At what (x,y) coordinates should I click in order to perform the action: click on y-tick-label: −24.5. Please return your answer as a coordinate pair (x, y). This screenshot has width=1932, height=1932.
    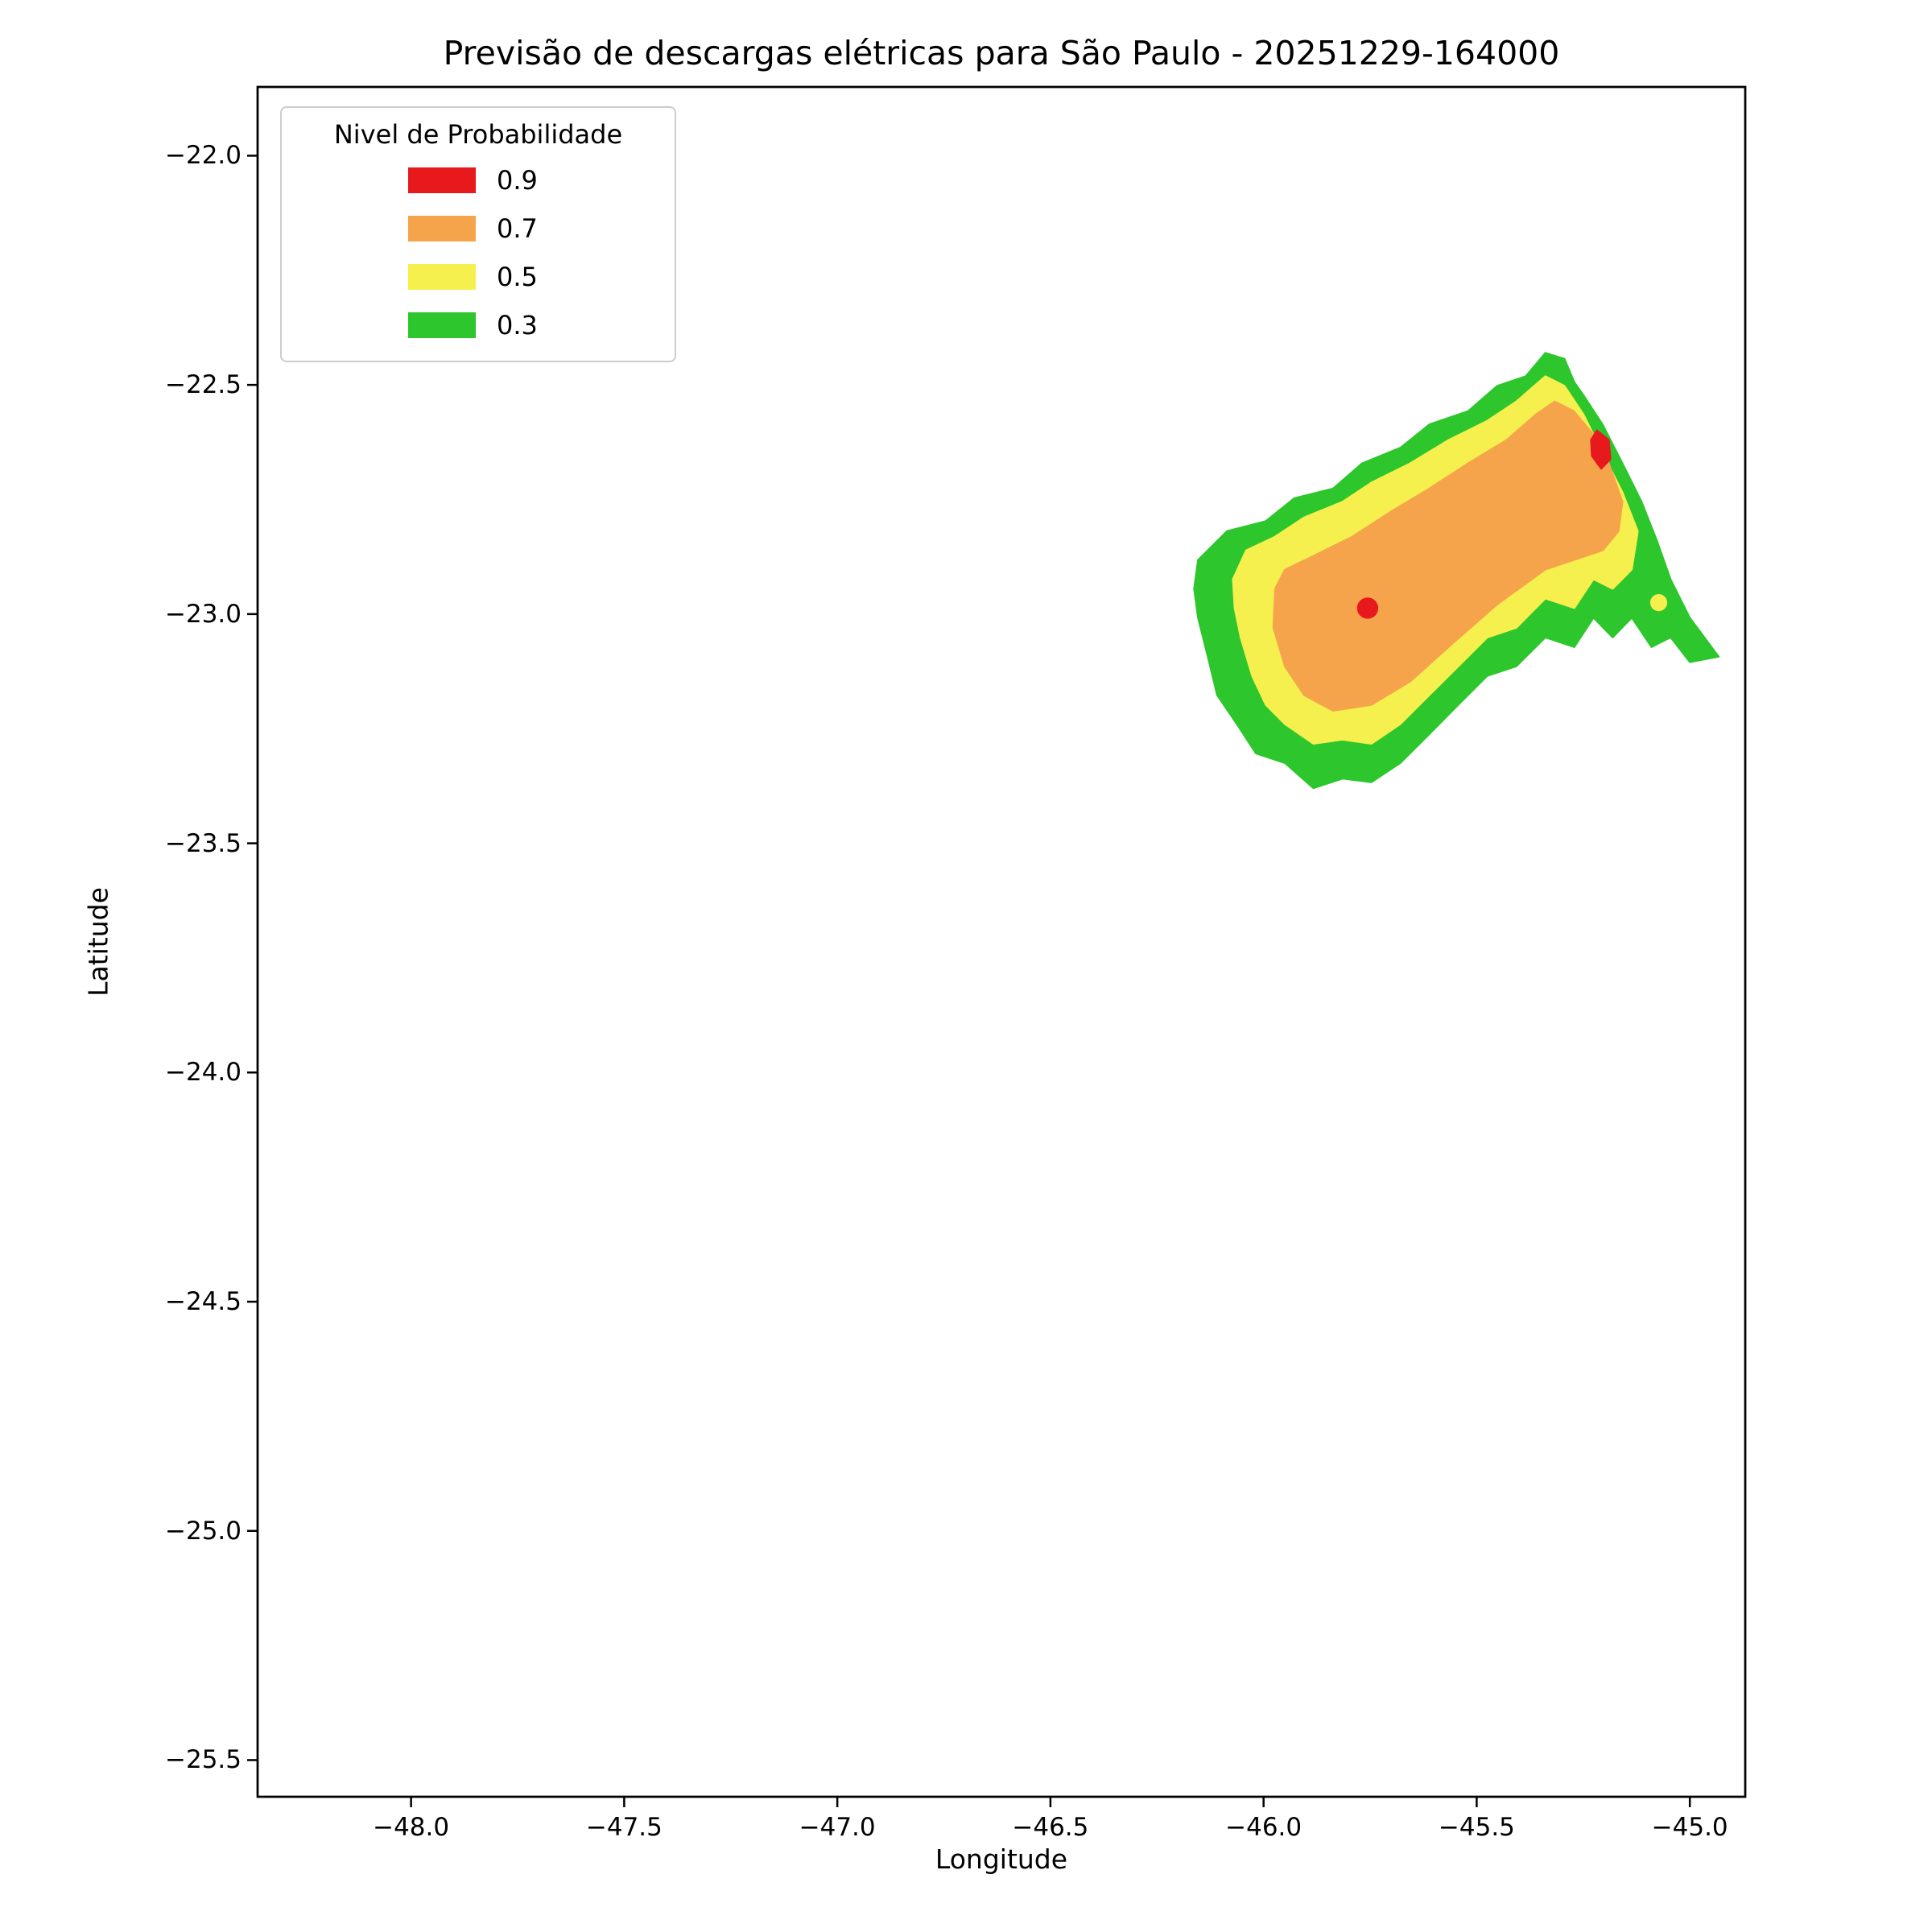
    Looking at the image, I should click on (203, 1301).